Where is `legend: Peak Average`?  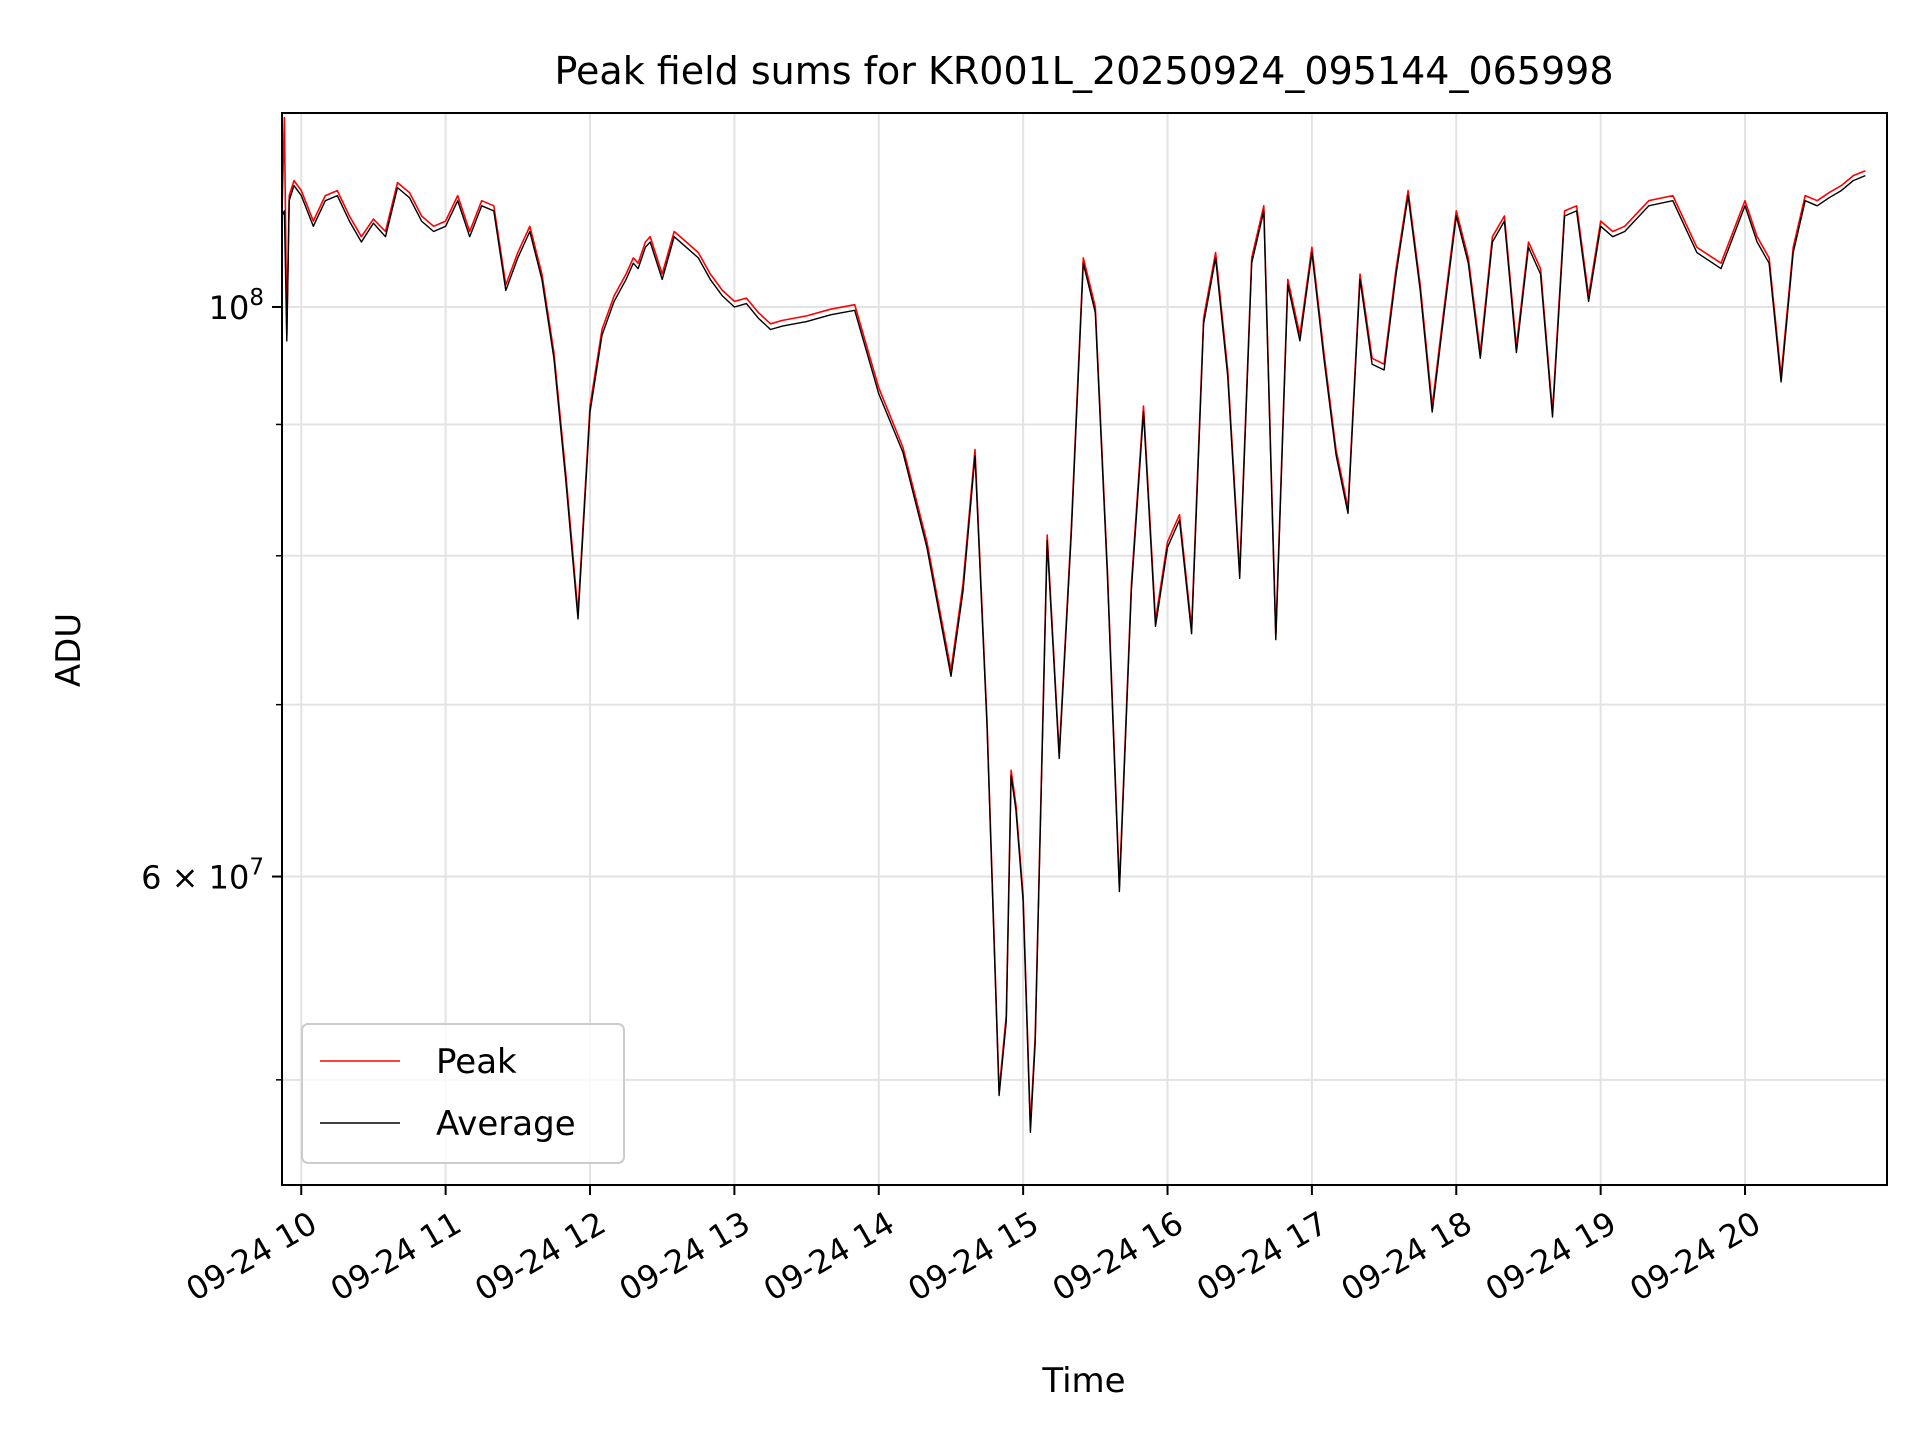
legend: Peak Average is located at coordinates (463, 1093).